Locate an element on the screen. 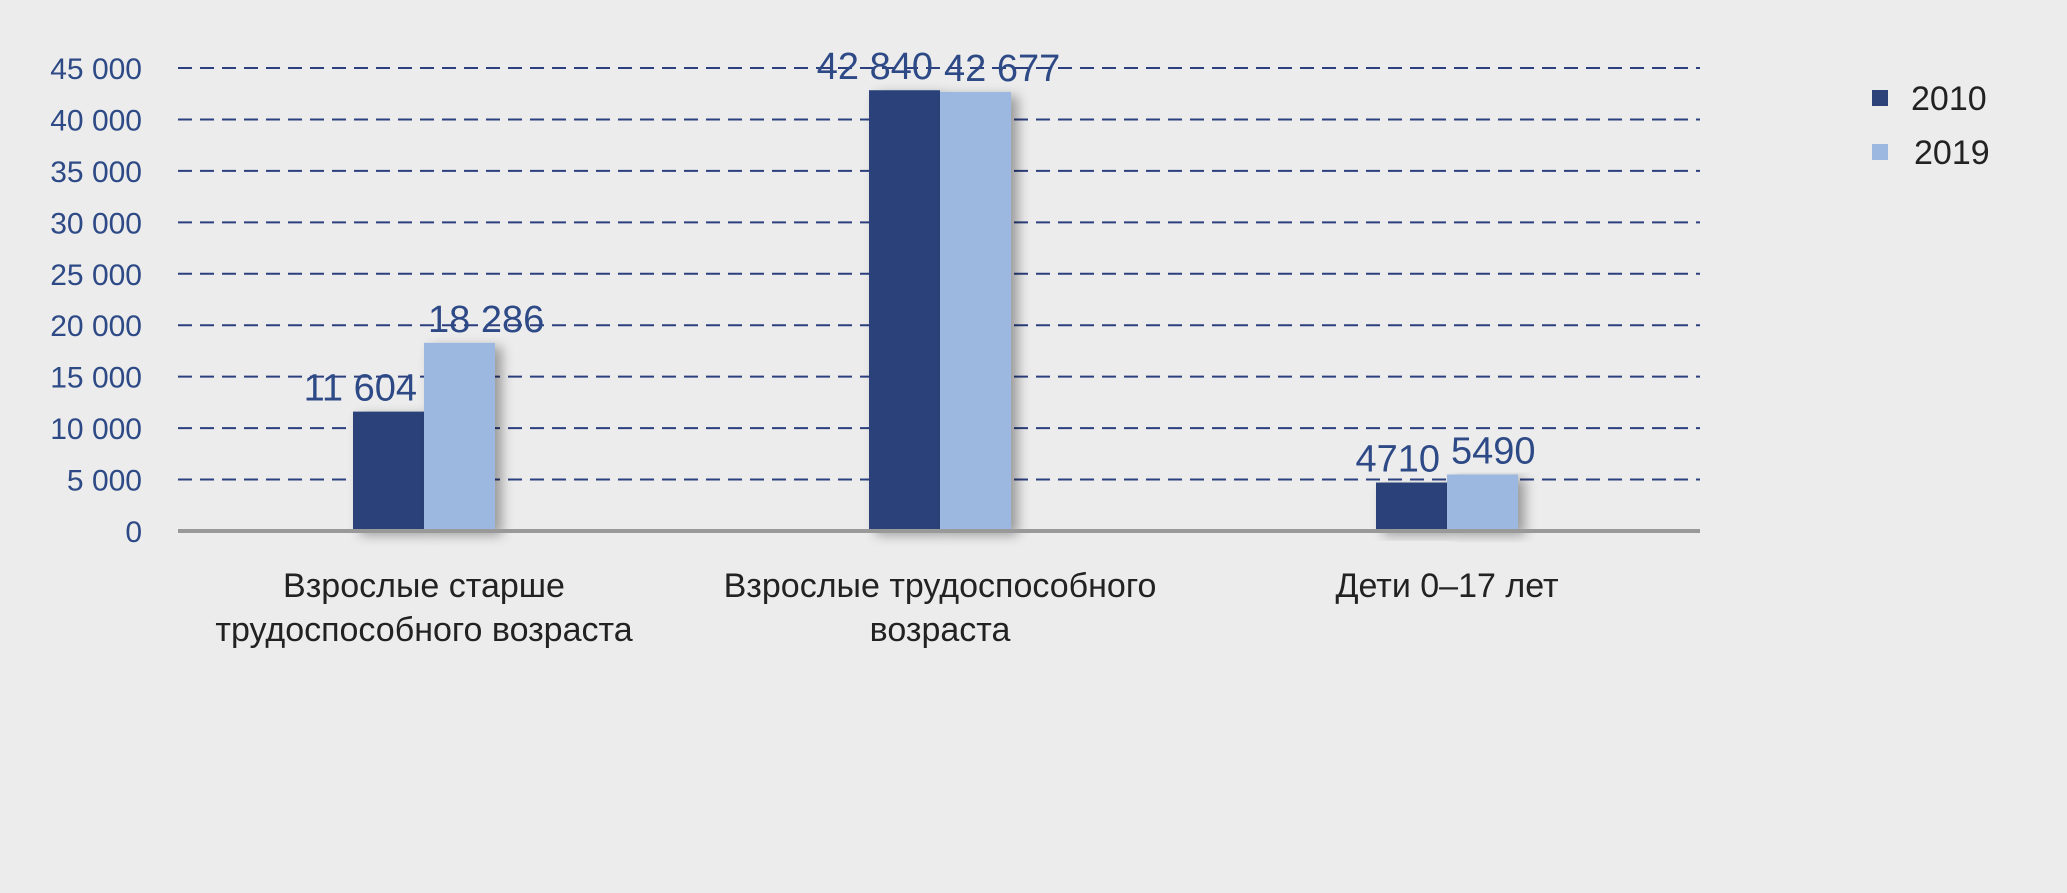 This screenshot has height=893, width=2067. value-label-2019-2: 5490 is located at coordinates (1493, 452).